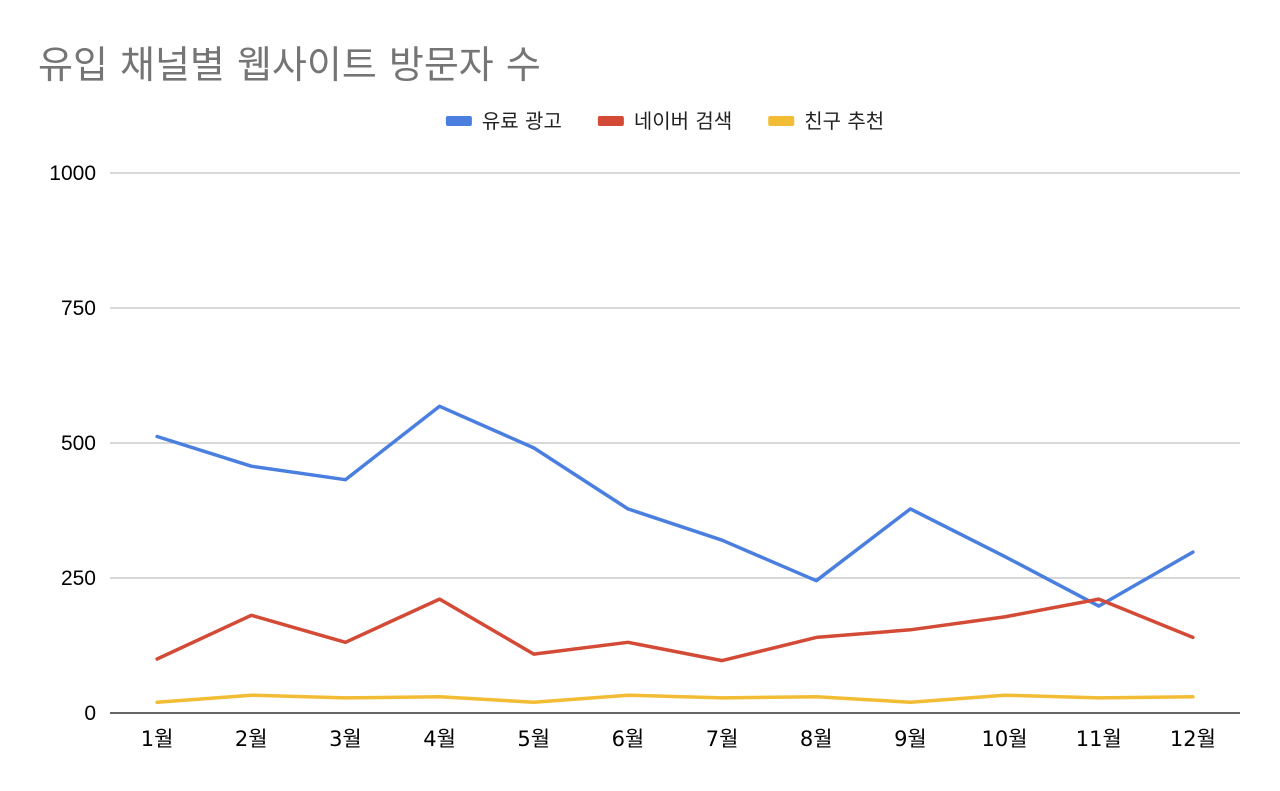 Image resolution: width=1280 pixels, height=791 pixels. I want to click on chart-title: 유입 채널별 웹사이트 방문자 수, so click(289, 65).